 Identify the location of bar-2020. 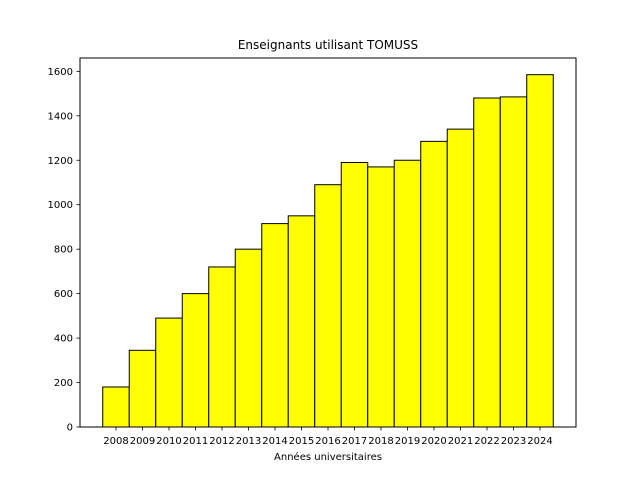
(434, 284).